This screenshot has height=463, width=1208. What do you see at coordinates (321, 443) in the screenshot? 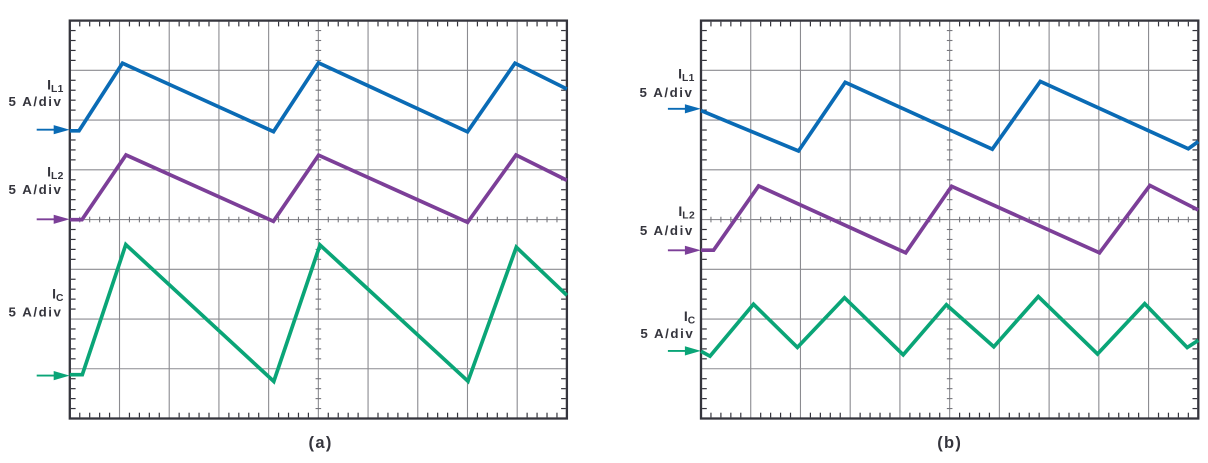
I see `svg-text: (a)` at bounding box center [321, 443].